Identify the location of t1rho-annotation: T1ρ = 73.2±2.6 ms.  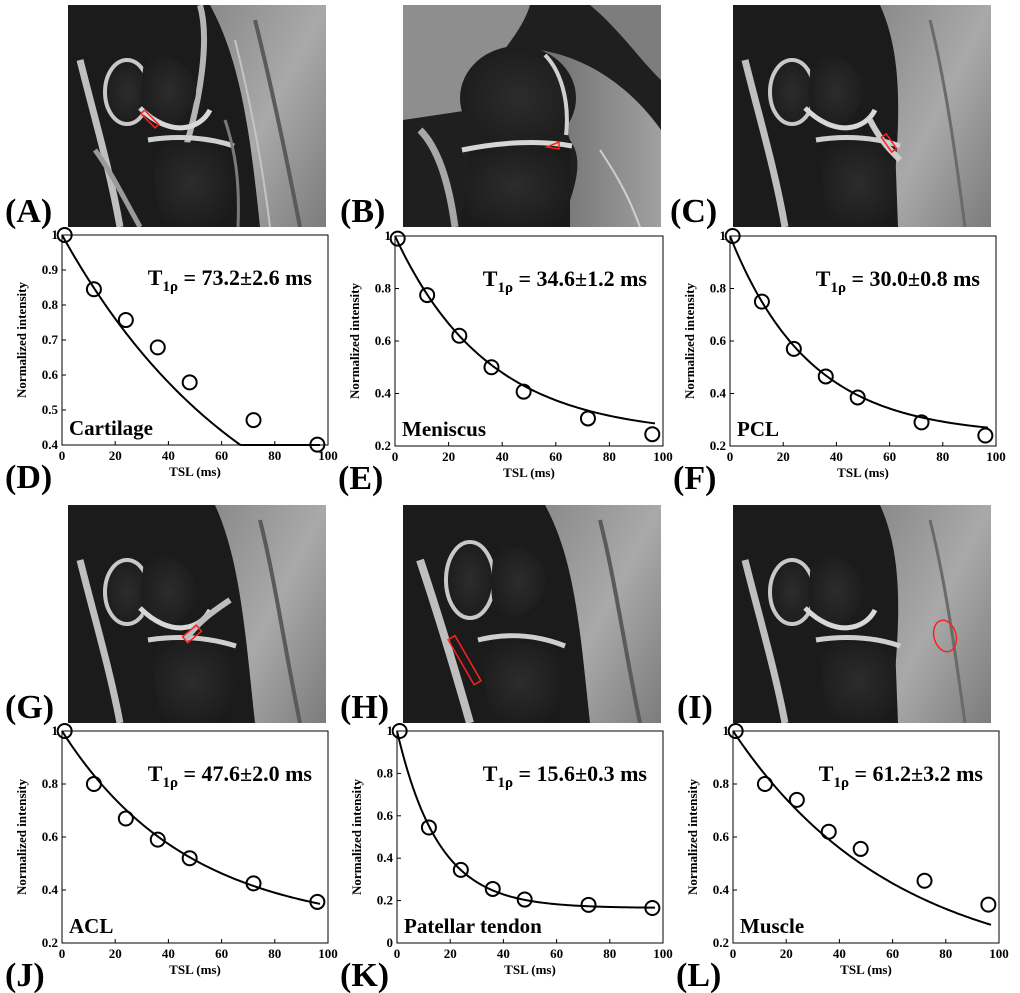
(230, 280).